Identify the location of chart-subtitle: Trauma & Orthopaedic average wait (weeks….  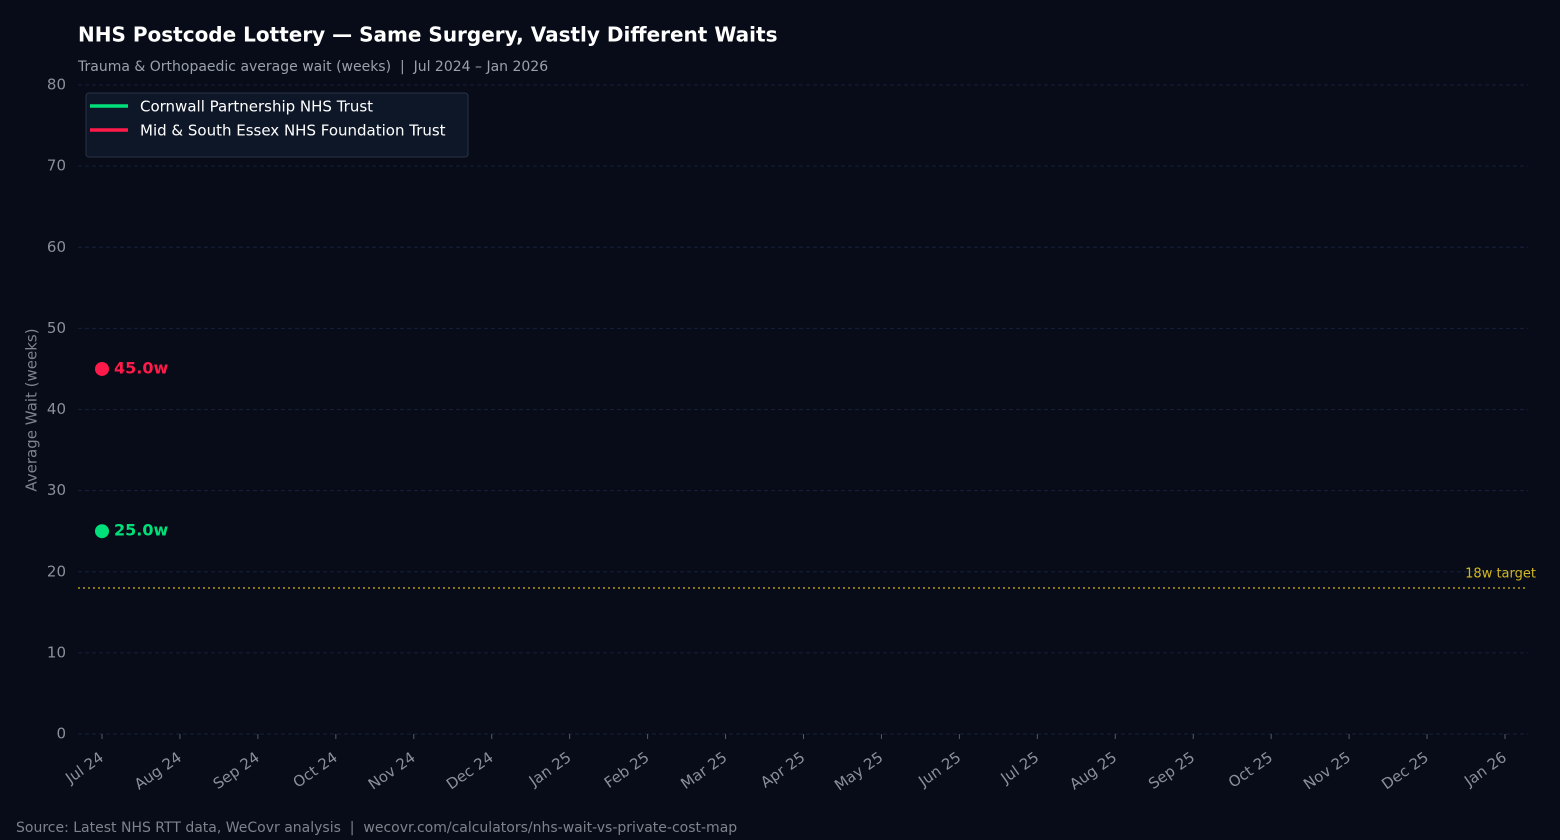
(312, 67).